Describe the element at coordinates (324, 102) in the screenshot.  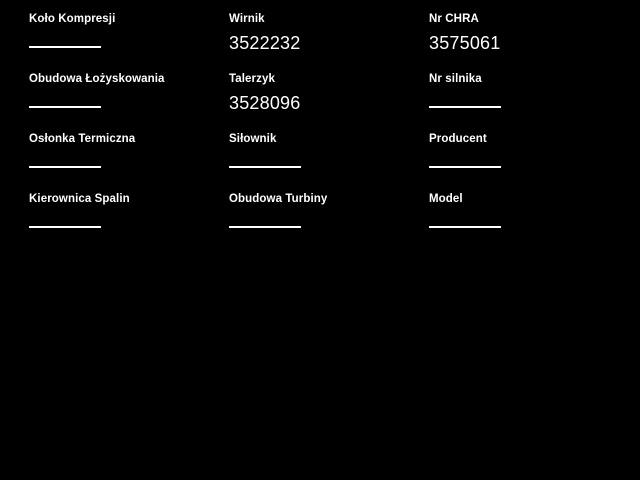
I see `field-talerzyk: Talerzyk 3528096` at that location.